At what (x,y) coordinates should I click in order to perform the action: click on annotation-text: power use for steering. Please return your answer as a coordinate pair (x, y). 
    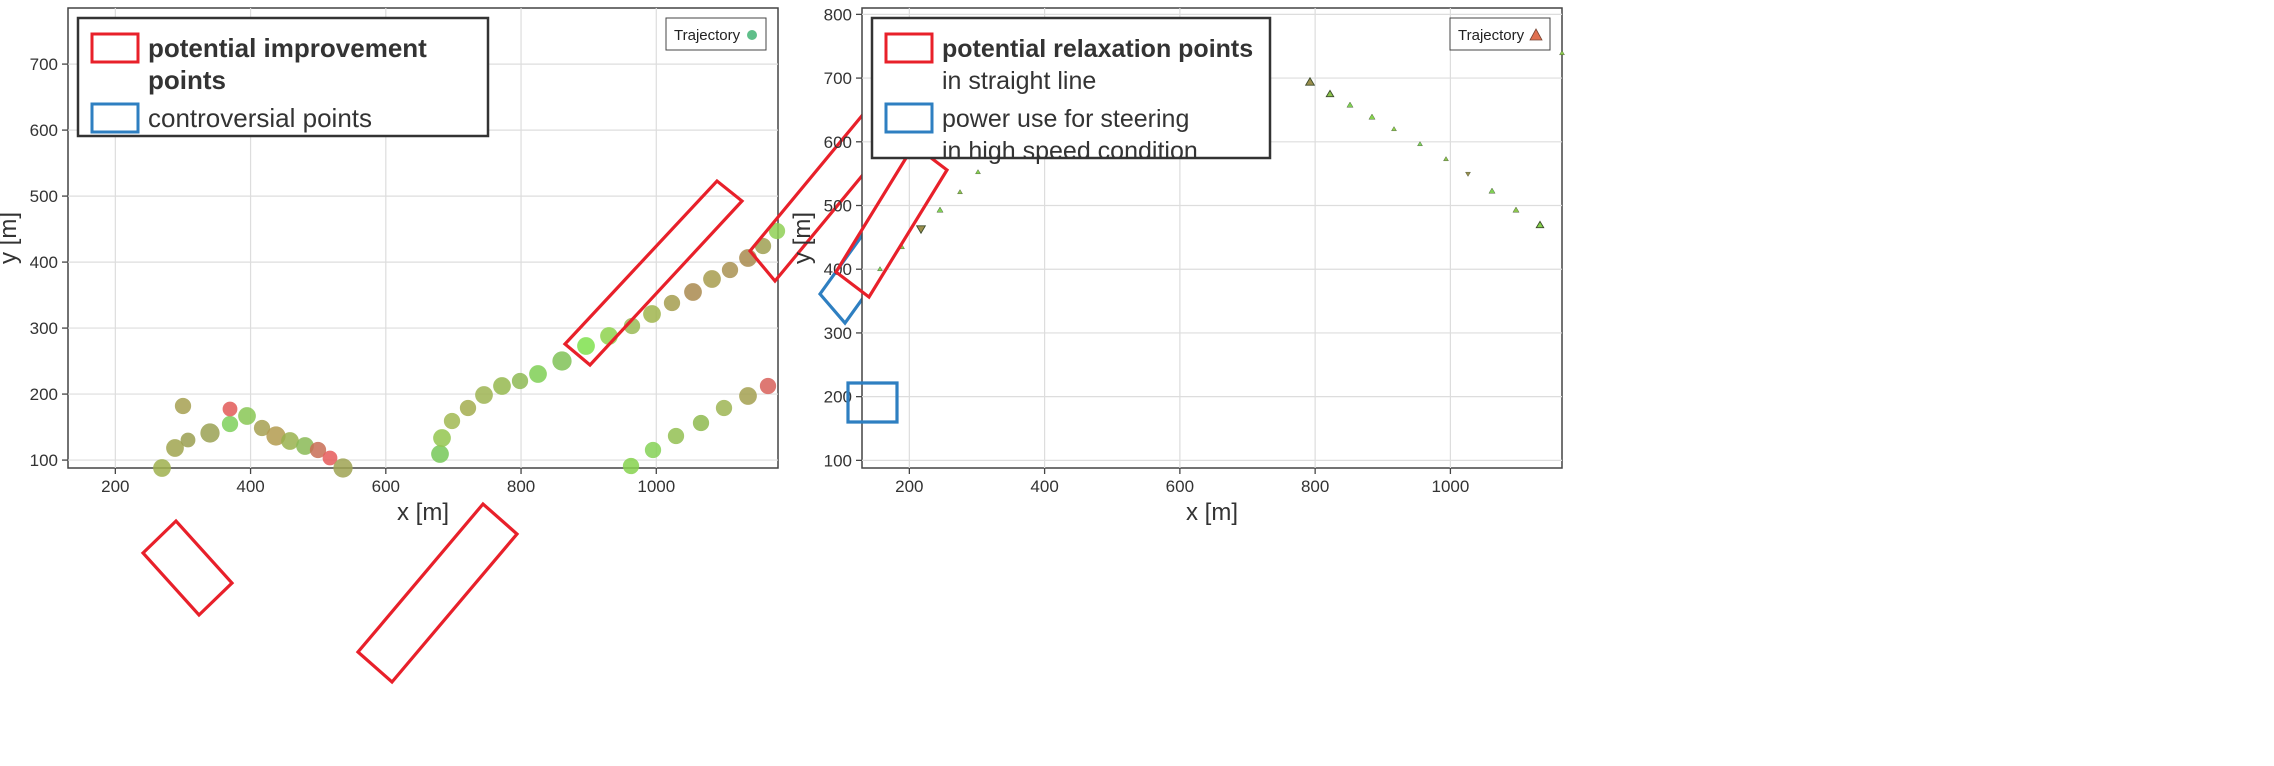
    Looking at the image, I should click on (1065, 119).